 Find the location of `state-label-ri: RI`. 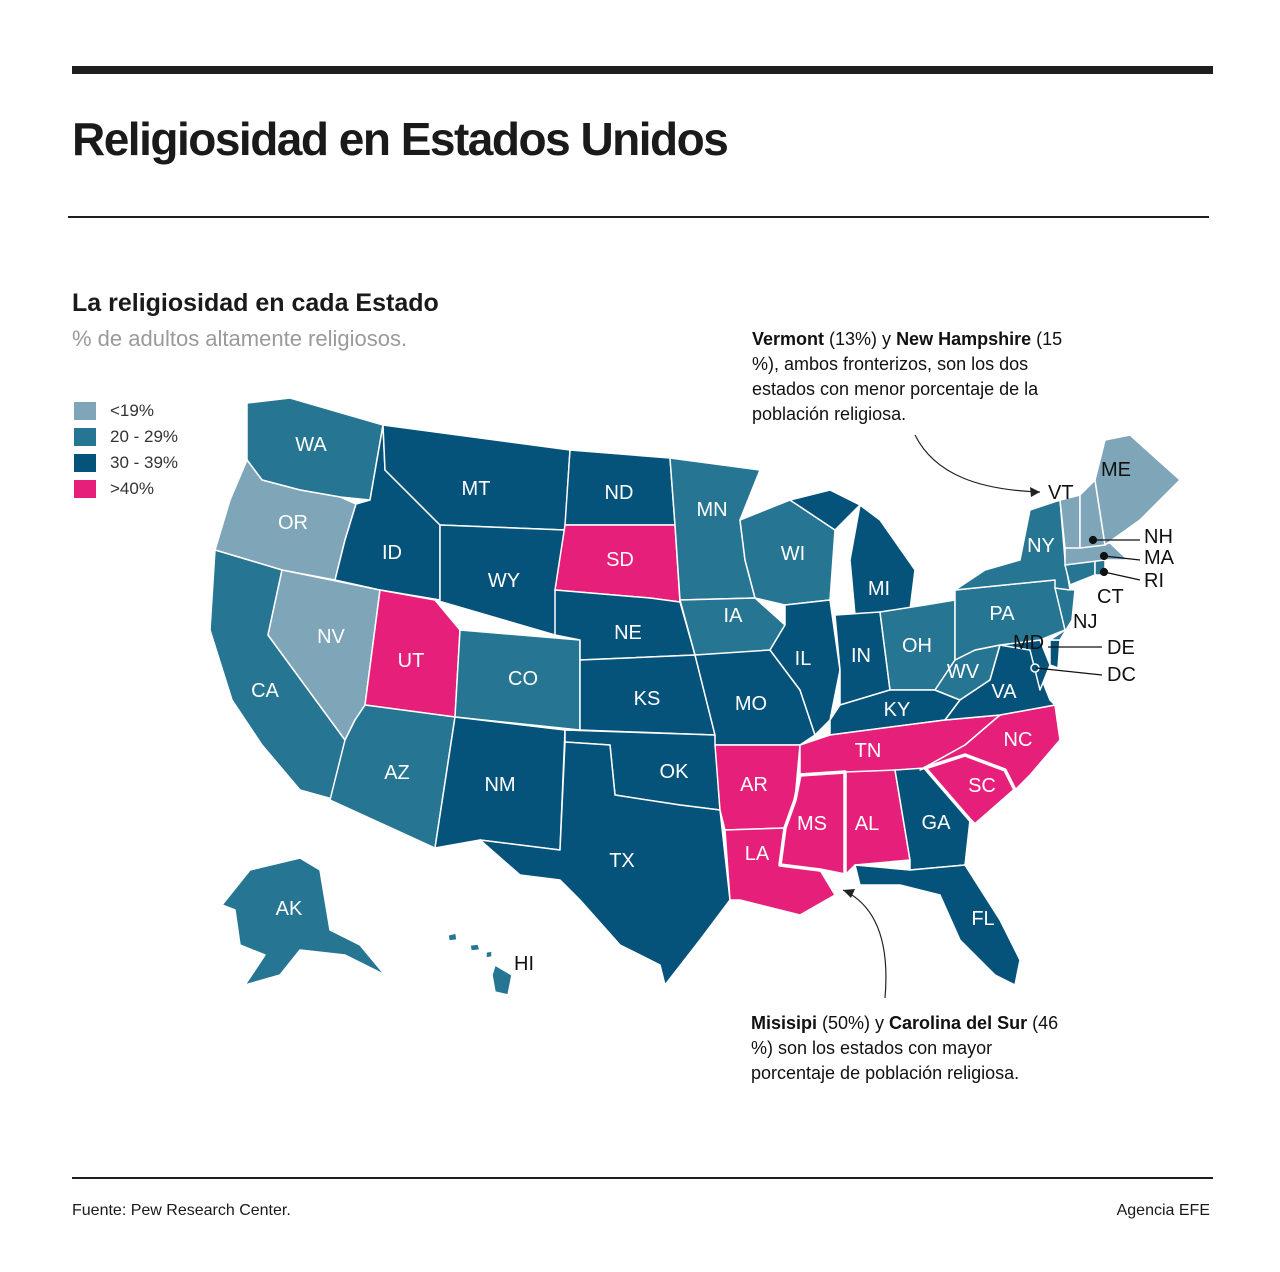

state-label-ri: RI is located at coordinates (1154, 581).